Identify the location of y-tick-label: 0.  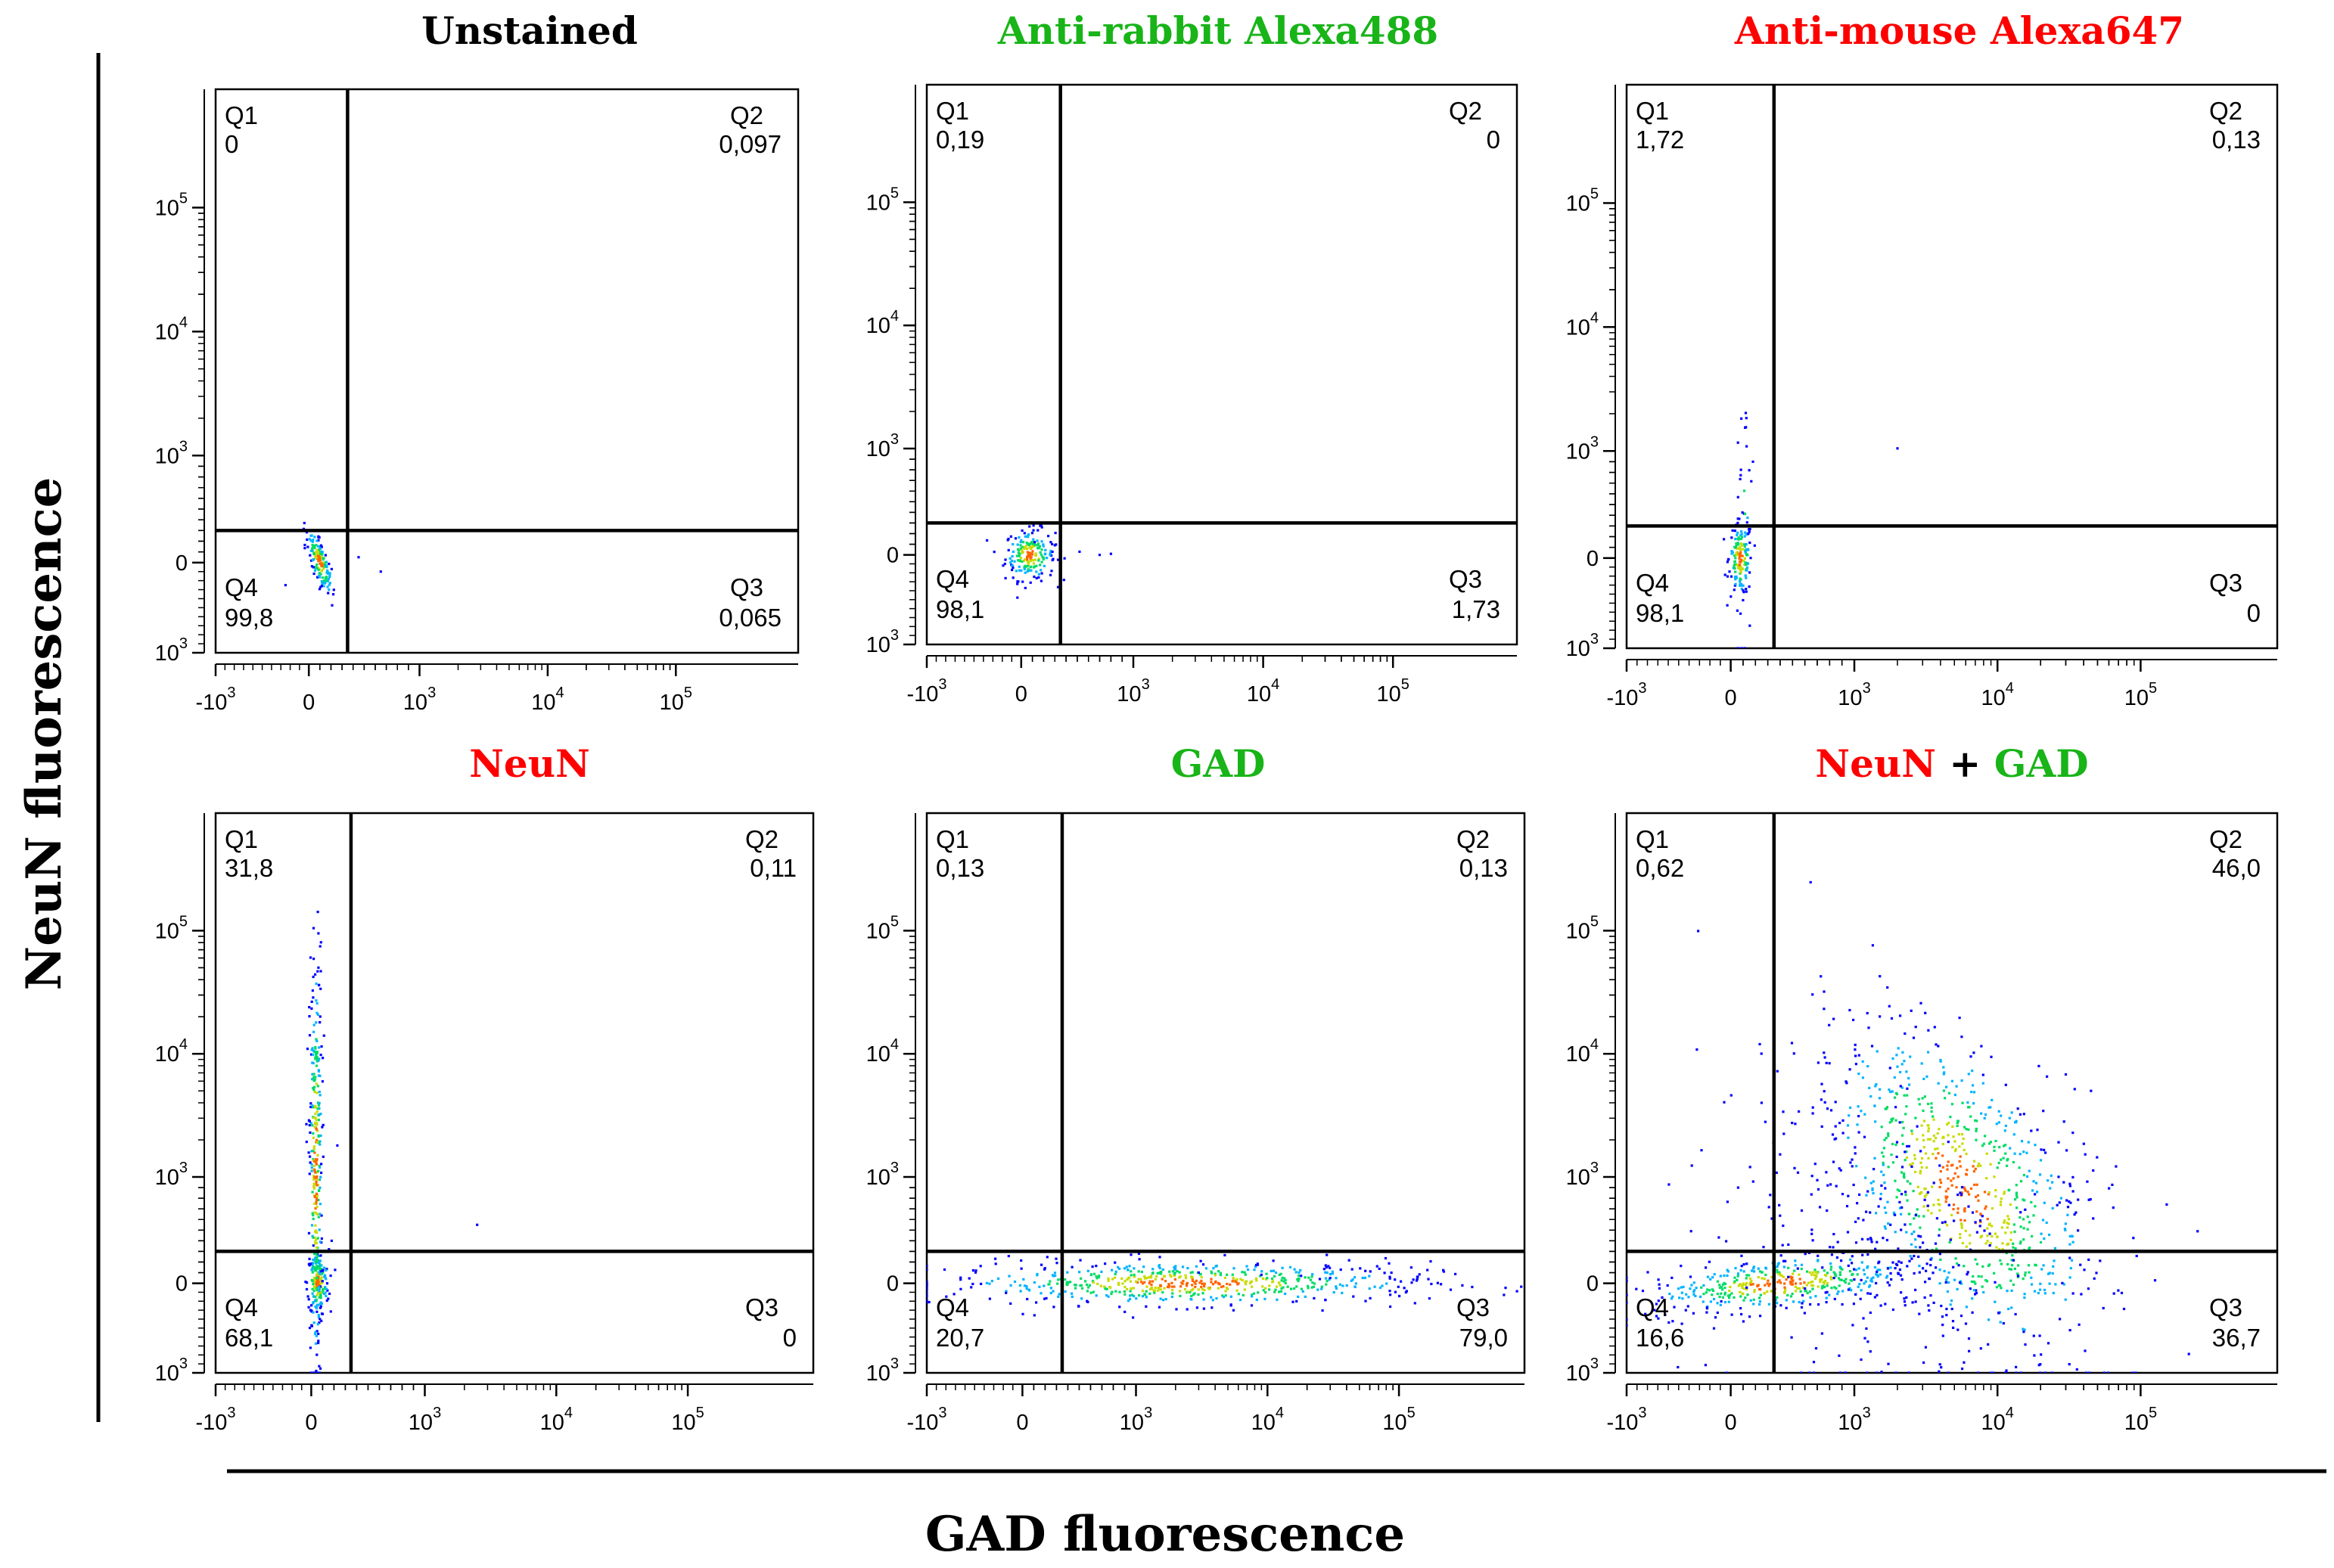
(1593, 1284).